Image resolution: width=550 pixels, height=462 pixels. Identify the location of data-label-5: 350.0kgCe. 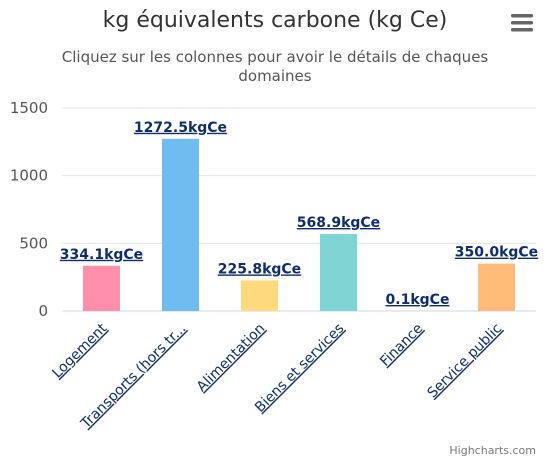
(496, 253).